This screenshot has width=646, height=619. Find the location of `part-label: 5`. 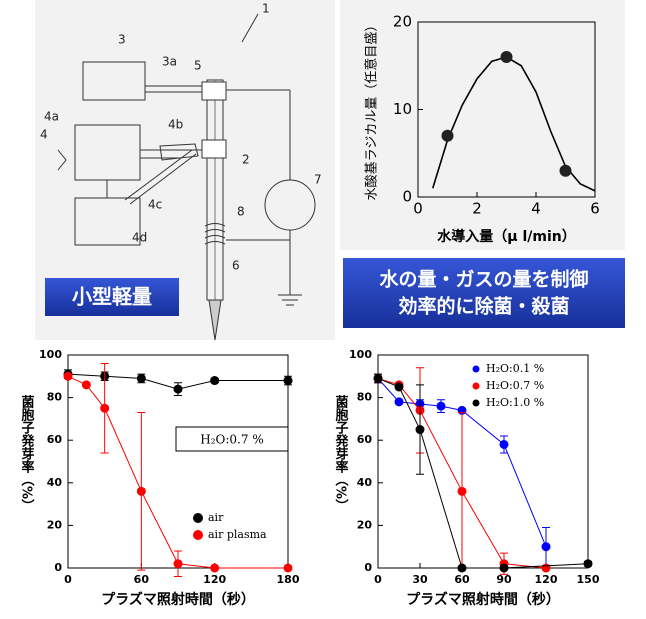

part-label: 5 is located at coordinates (198, 66).